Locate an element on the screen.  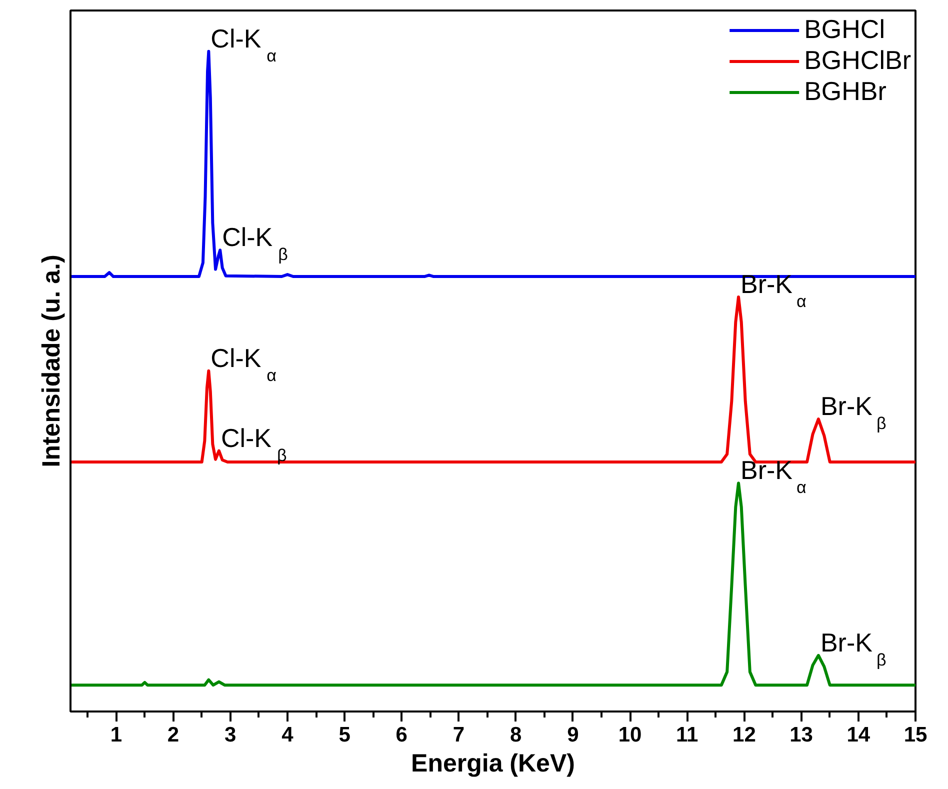
x-tick-label: 5 is located at coordinates (344, 735).